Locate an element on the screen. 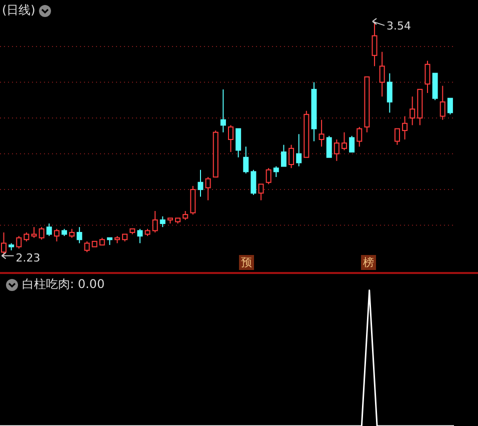  annotation: 2.23 is located at coordinates (28, 258).